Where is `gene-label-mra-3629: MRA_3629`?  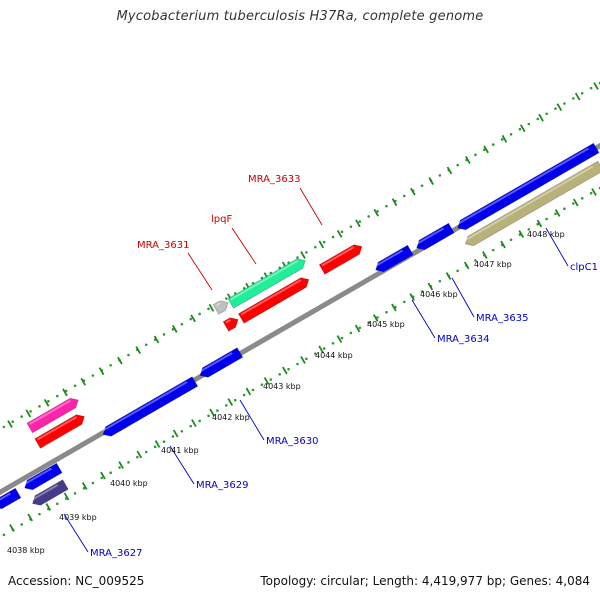 gene-label-mra-3629: MRA_3629 is located at coordinates (222, 485).